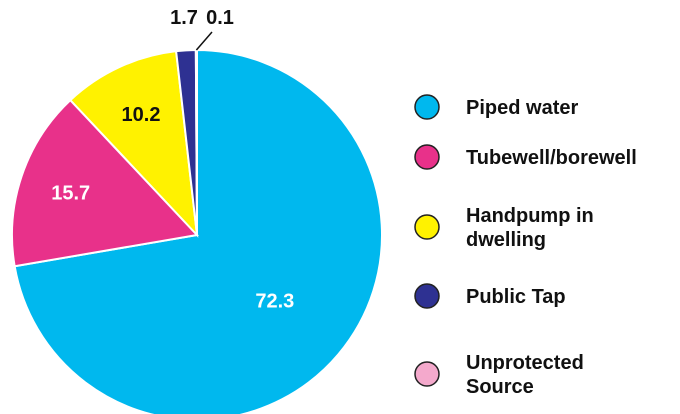 This screenshot has height=414, width=680. Describe the element at coordinates (427, 107) in the screenshot. I see `legend-swatch-piped-water` at that location.